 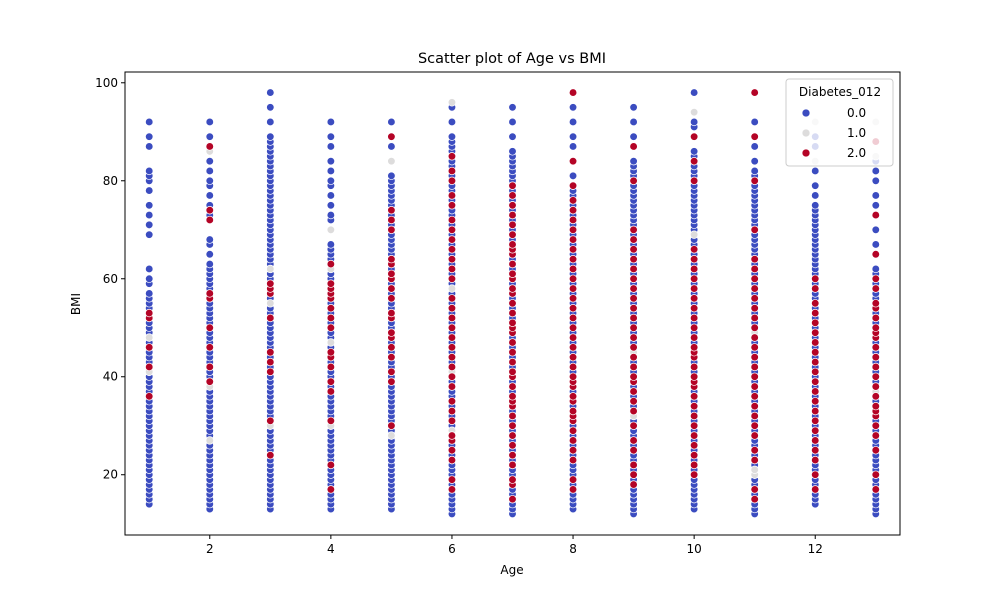 What do you see at coordinates (110, 181) in the screenshot?
I see `y-tick-label: 80` at bounding box center [110, 181].